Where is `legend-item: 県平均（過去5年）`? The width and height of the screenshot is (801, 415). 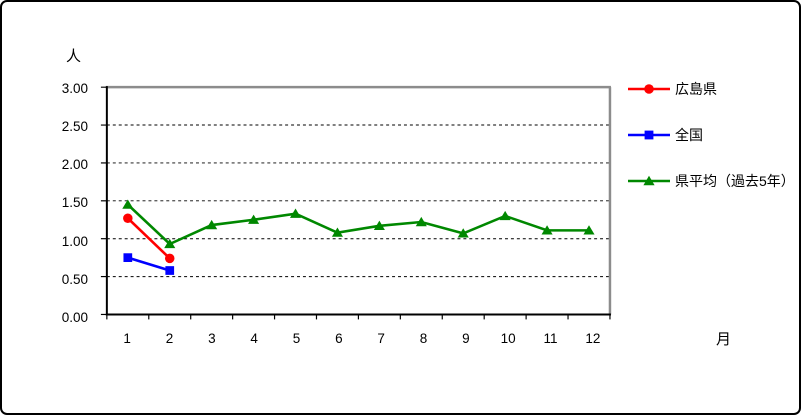 legend-item: 県平均（過去5年） is located at coordinates (711, 181).